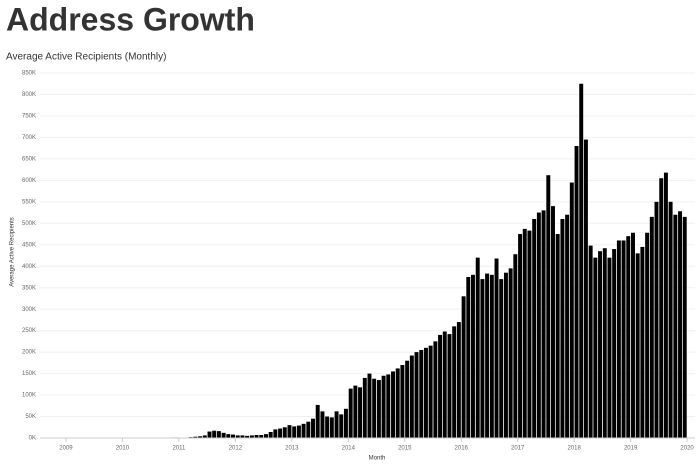 This screenshot has width=700, height=466. I want to click on x-tick-label: 2010, so click(123, 449).